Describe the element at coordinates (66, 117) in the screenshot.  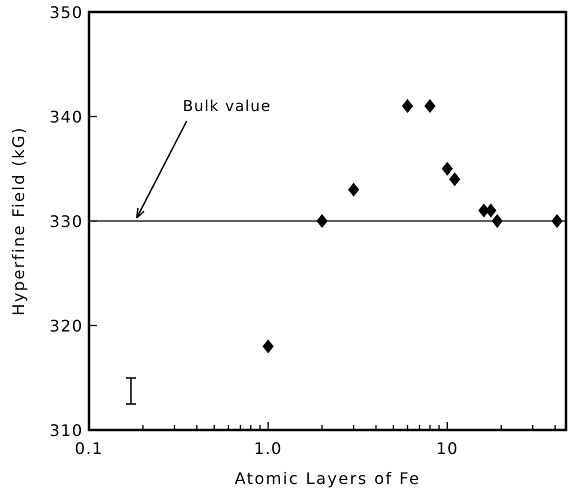
I see `y-tick-label: 340` at that location.